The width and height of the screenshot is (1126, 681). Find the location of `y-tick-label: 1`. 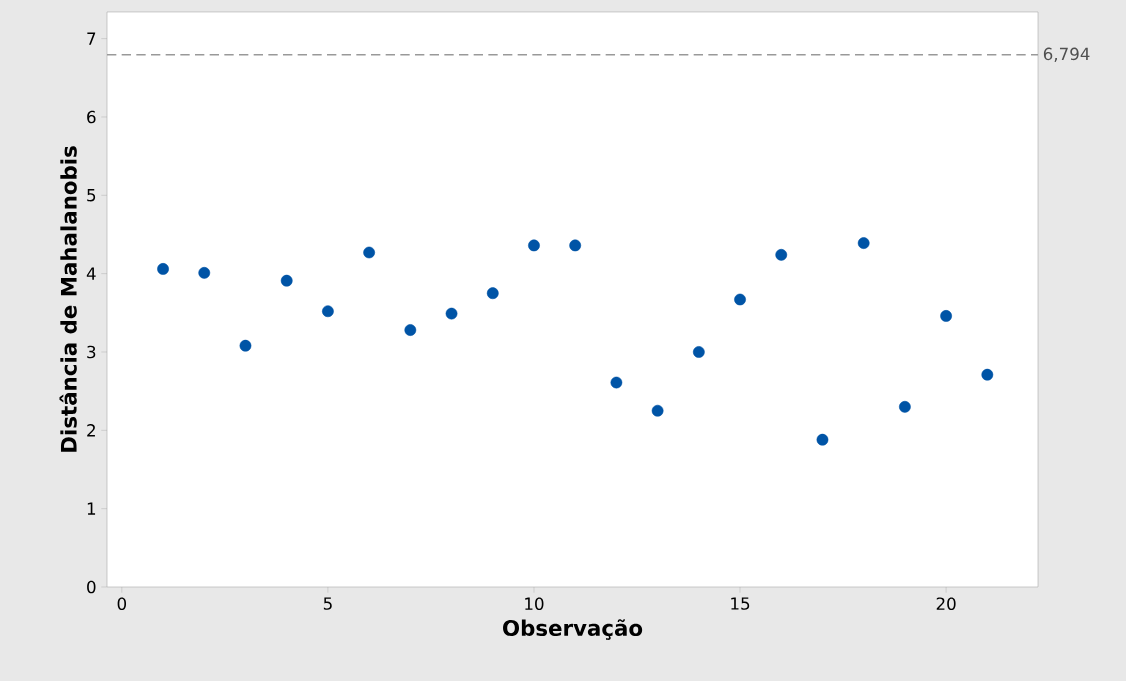

y-tick-label: 1 is located at coordinates (91, 508).